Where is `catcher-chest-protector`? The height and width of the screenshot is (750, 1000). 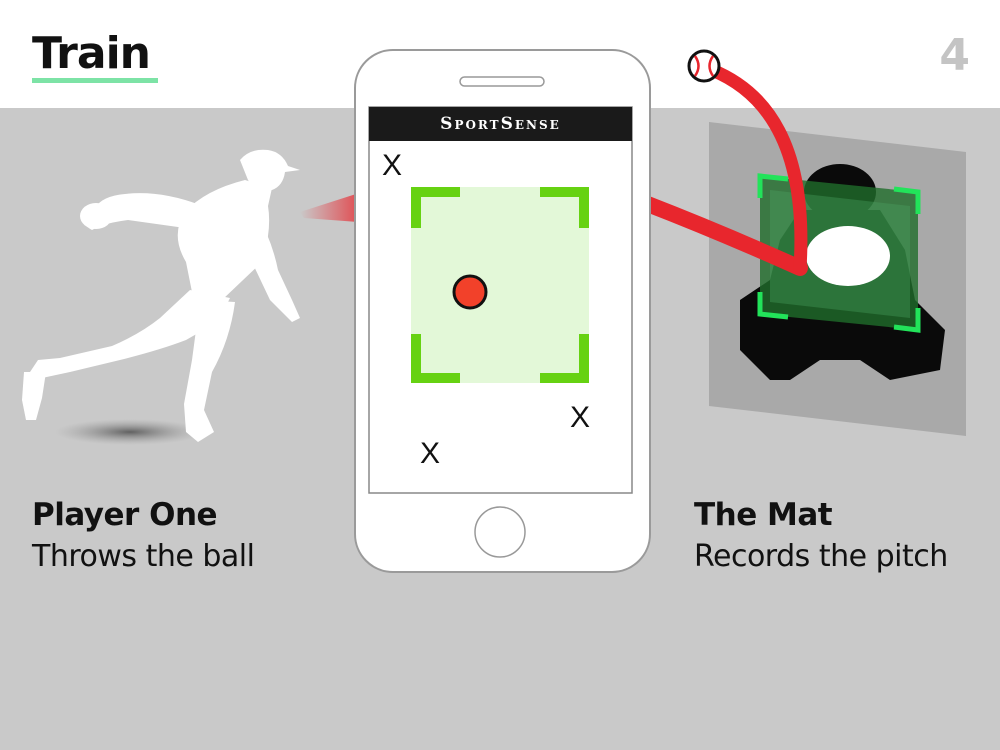
catcher-chest-protector is located at coordinates (848, 256).